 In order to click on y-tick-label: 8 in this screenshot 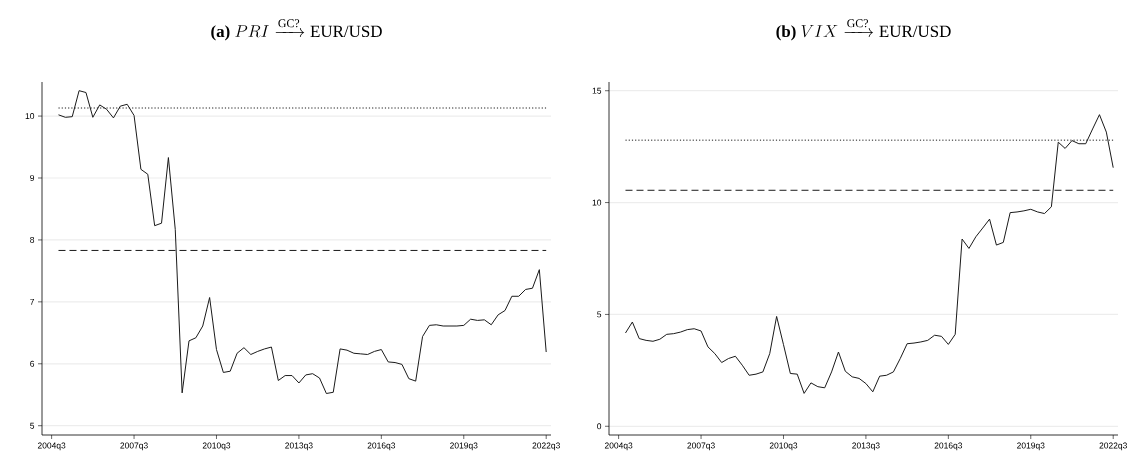, I will do `click(32, 239)`.